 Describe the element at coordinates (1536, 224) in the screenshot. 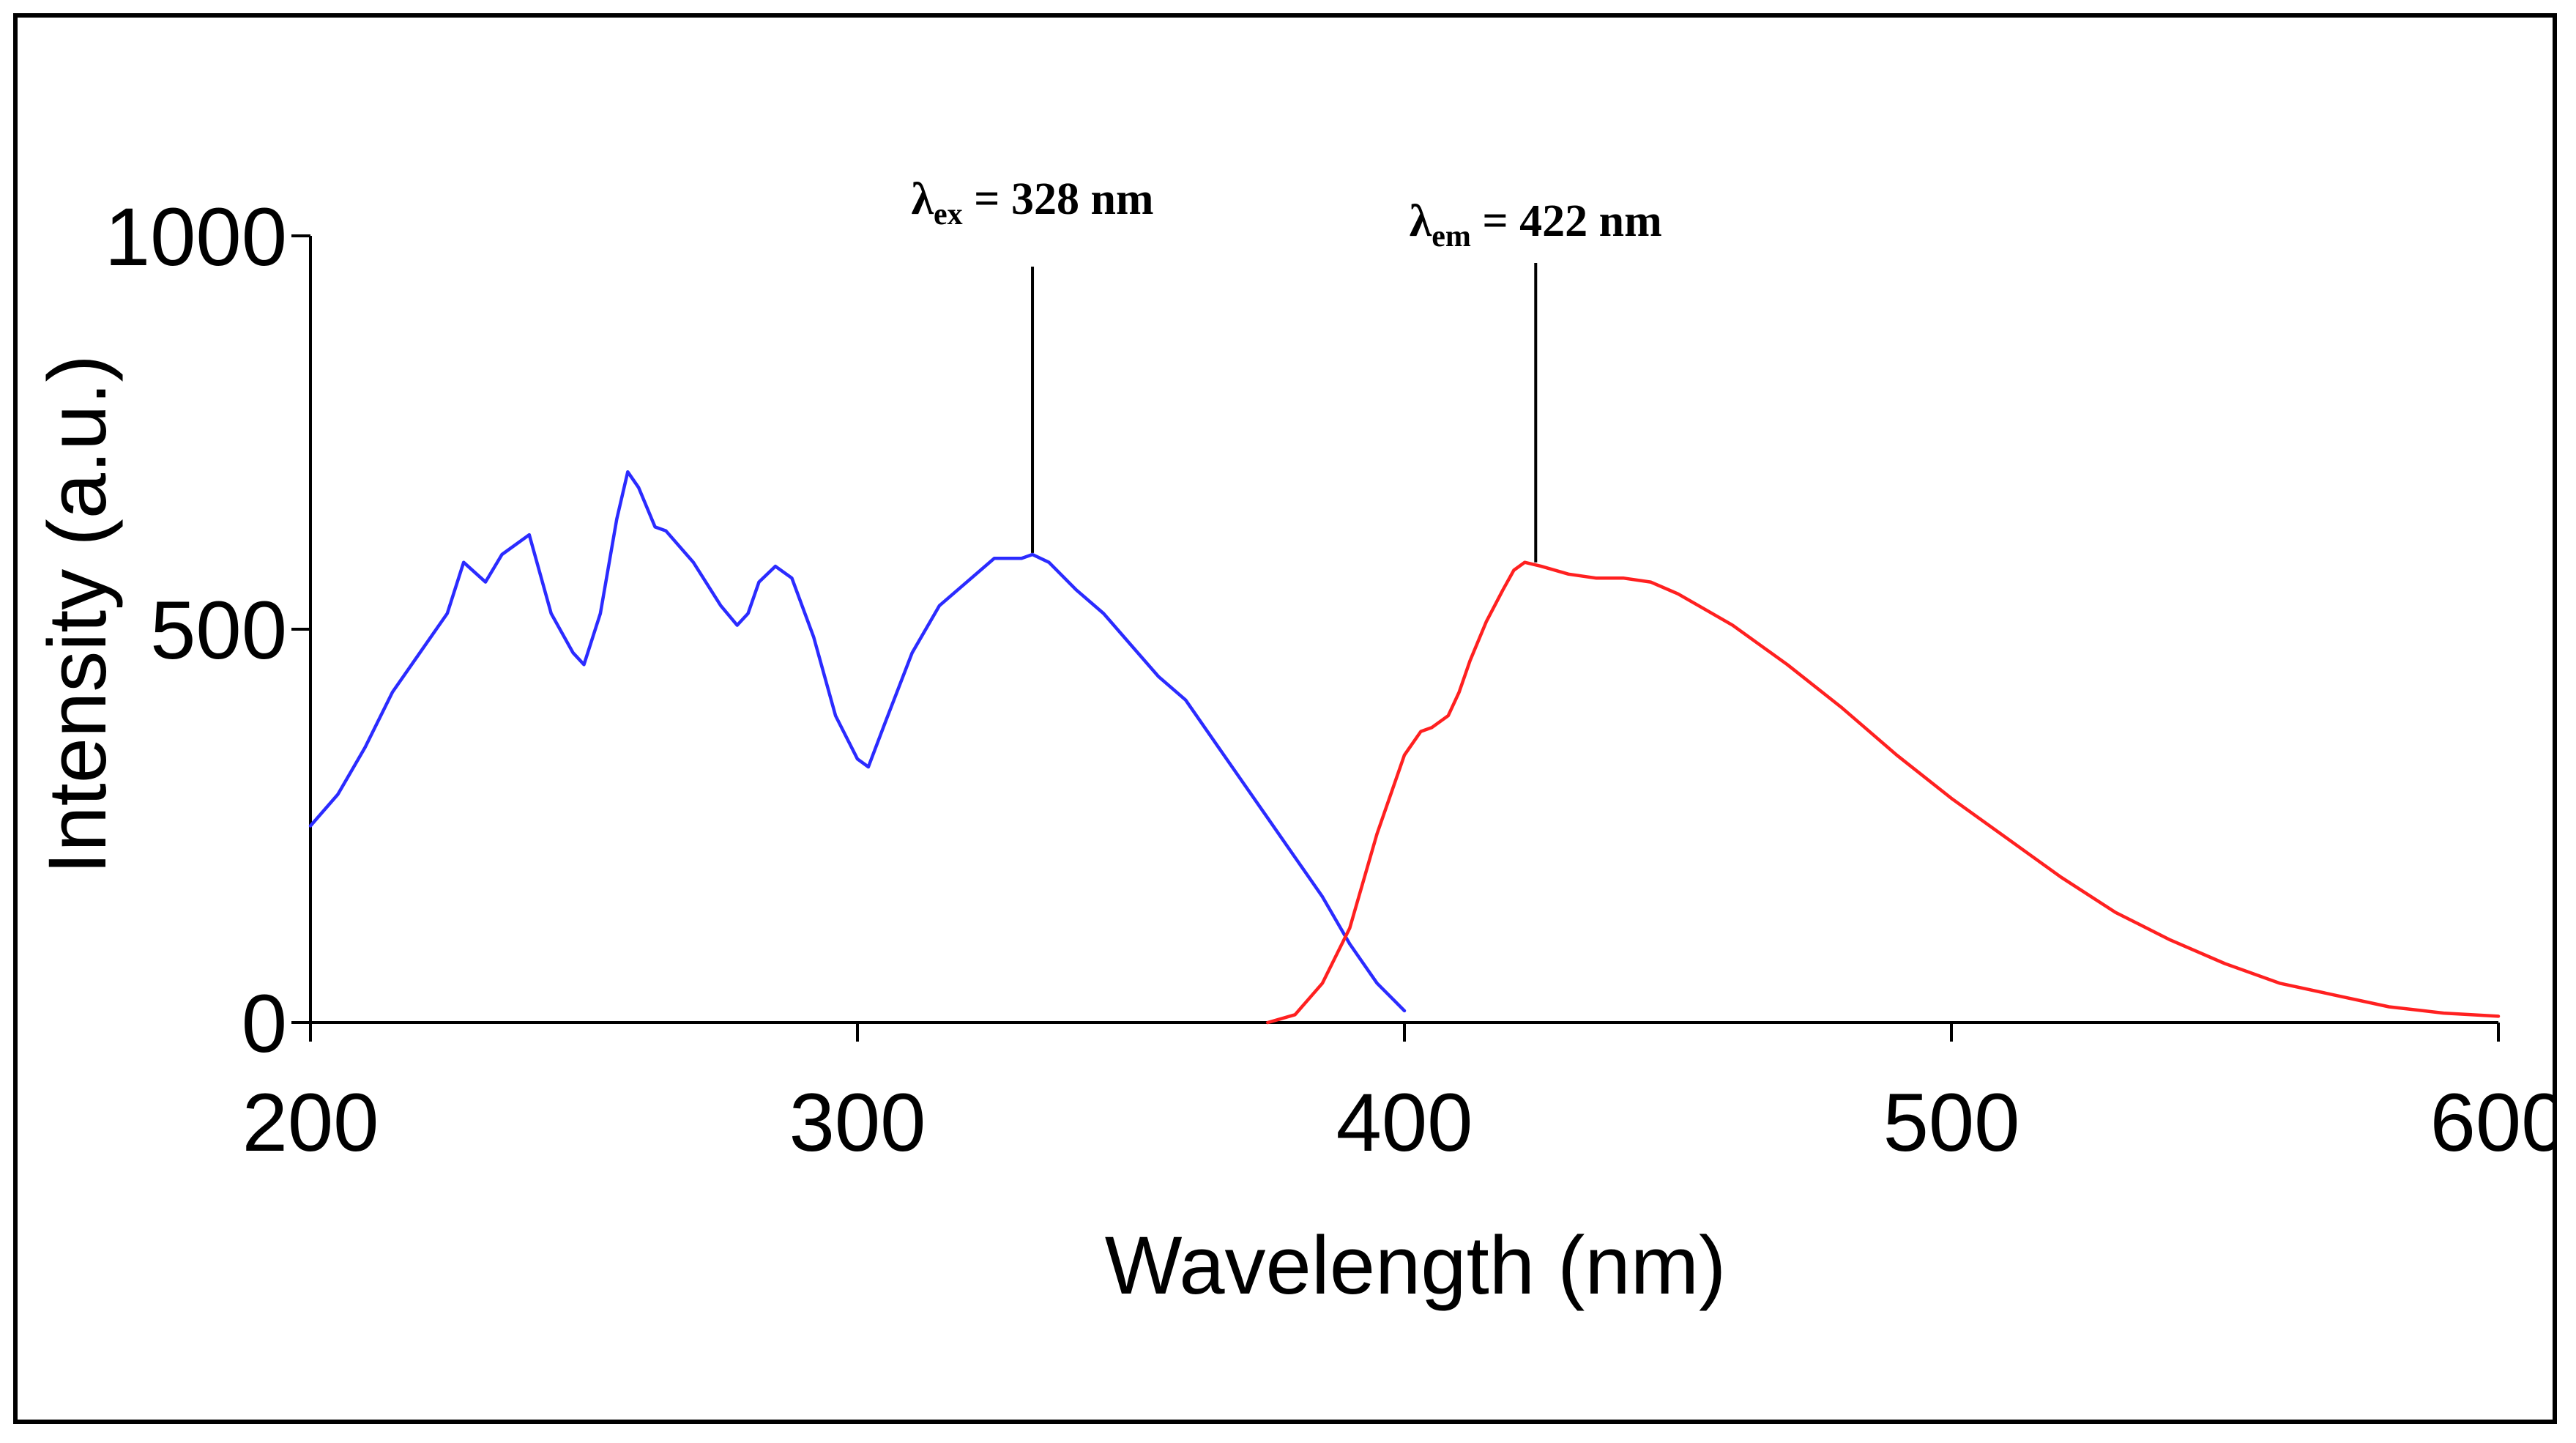

I see `peak-annotation-label: λem = 422 nm` at that location.